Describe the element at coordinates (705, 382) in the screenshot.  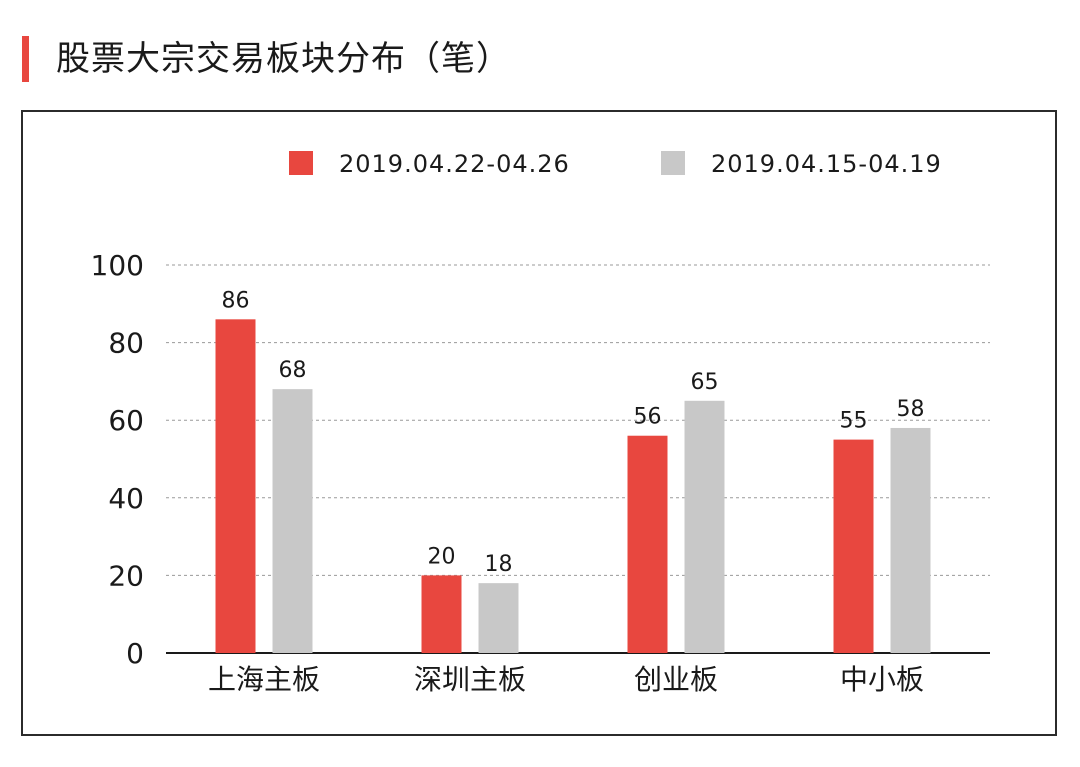
I see `data-label: 65` at that location.